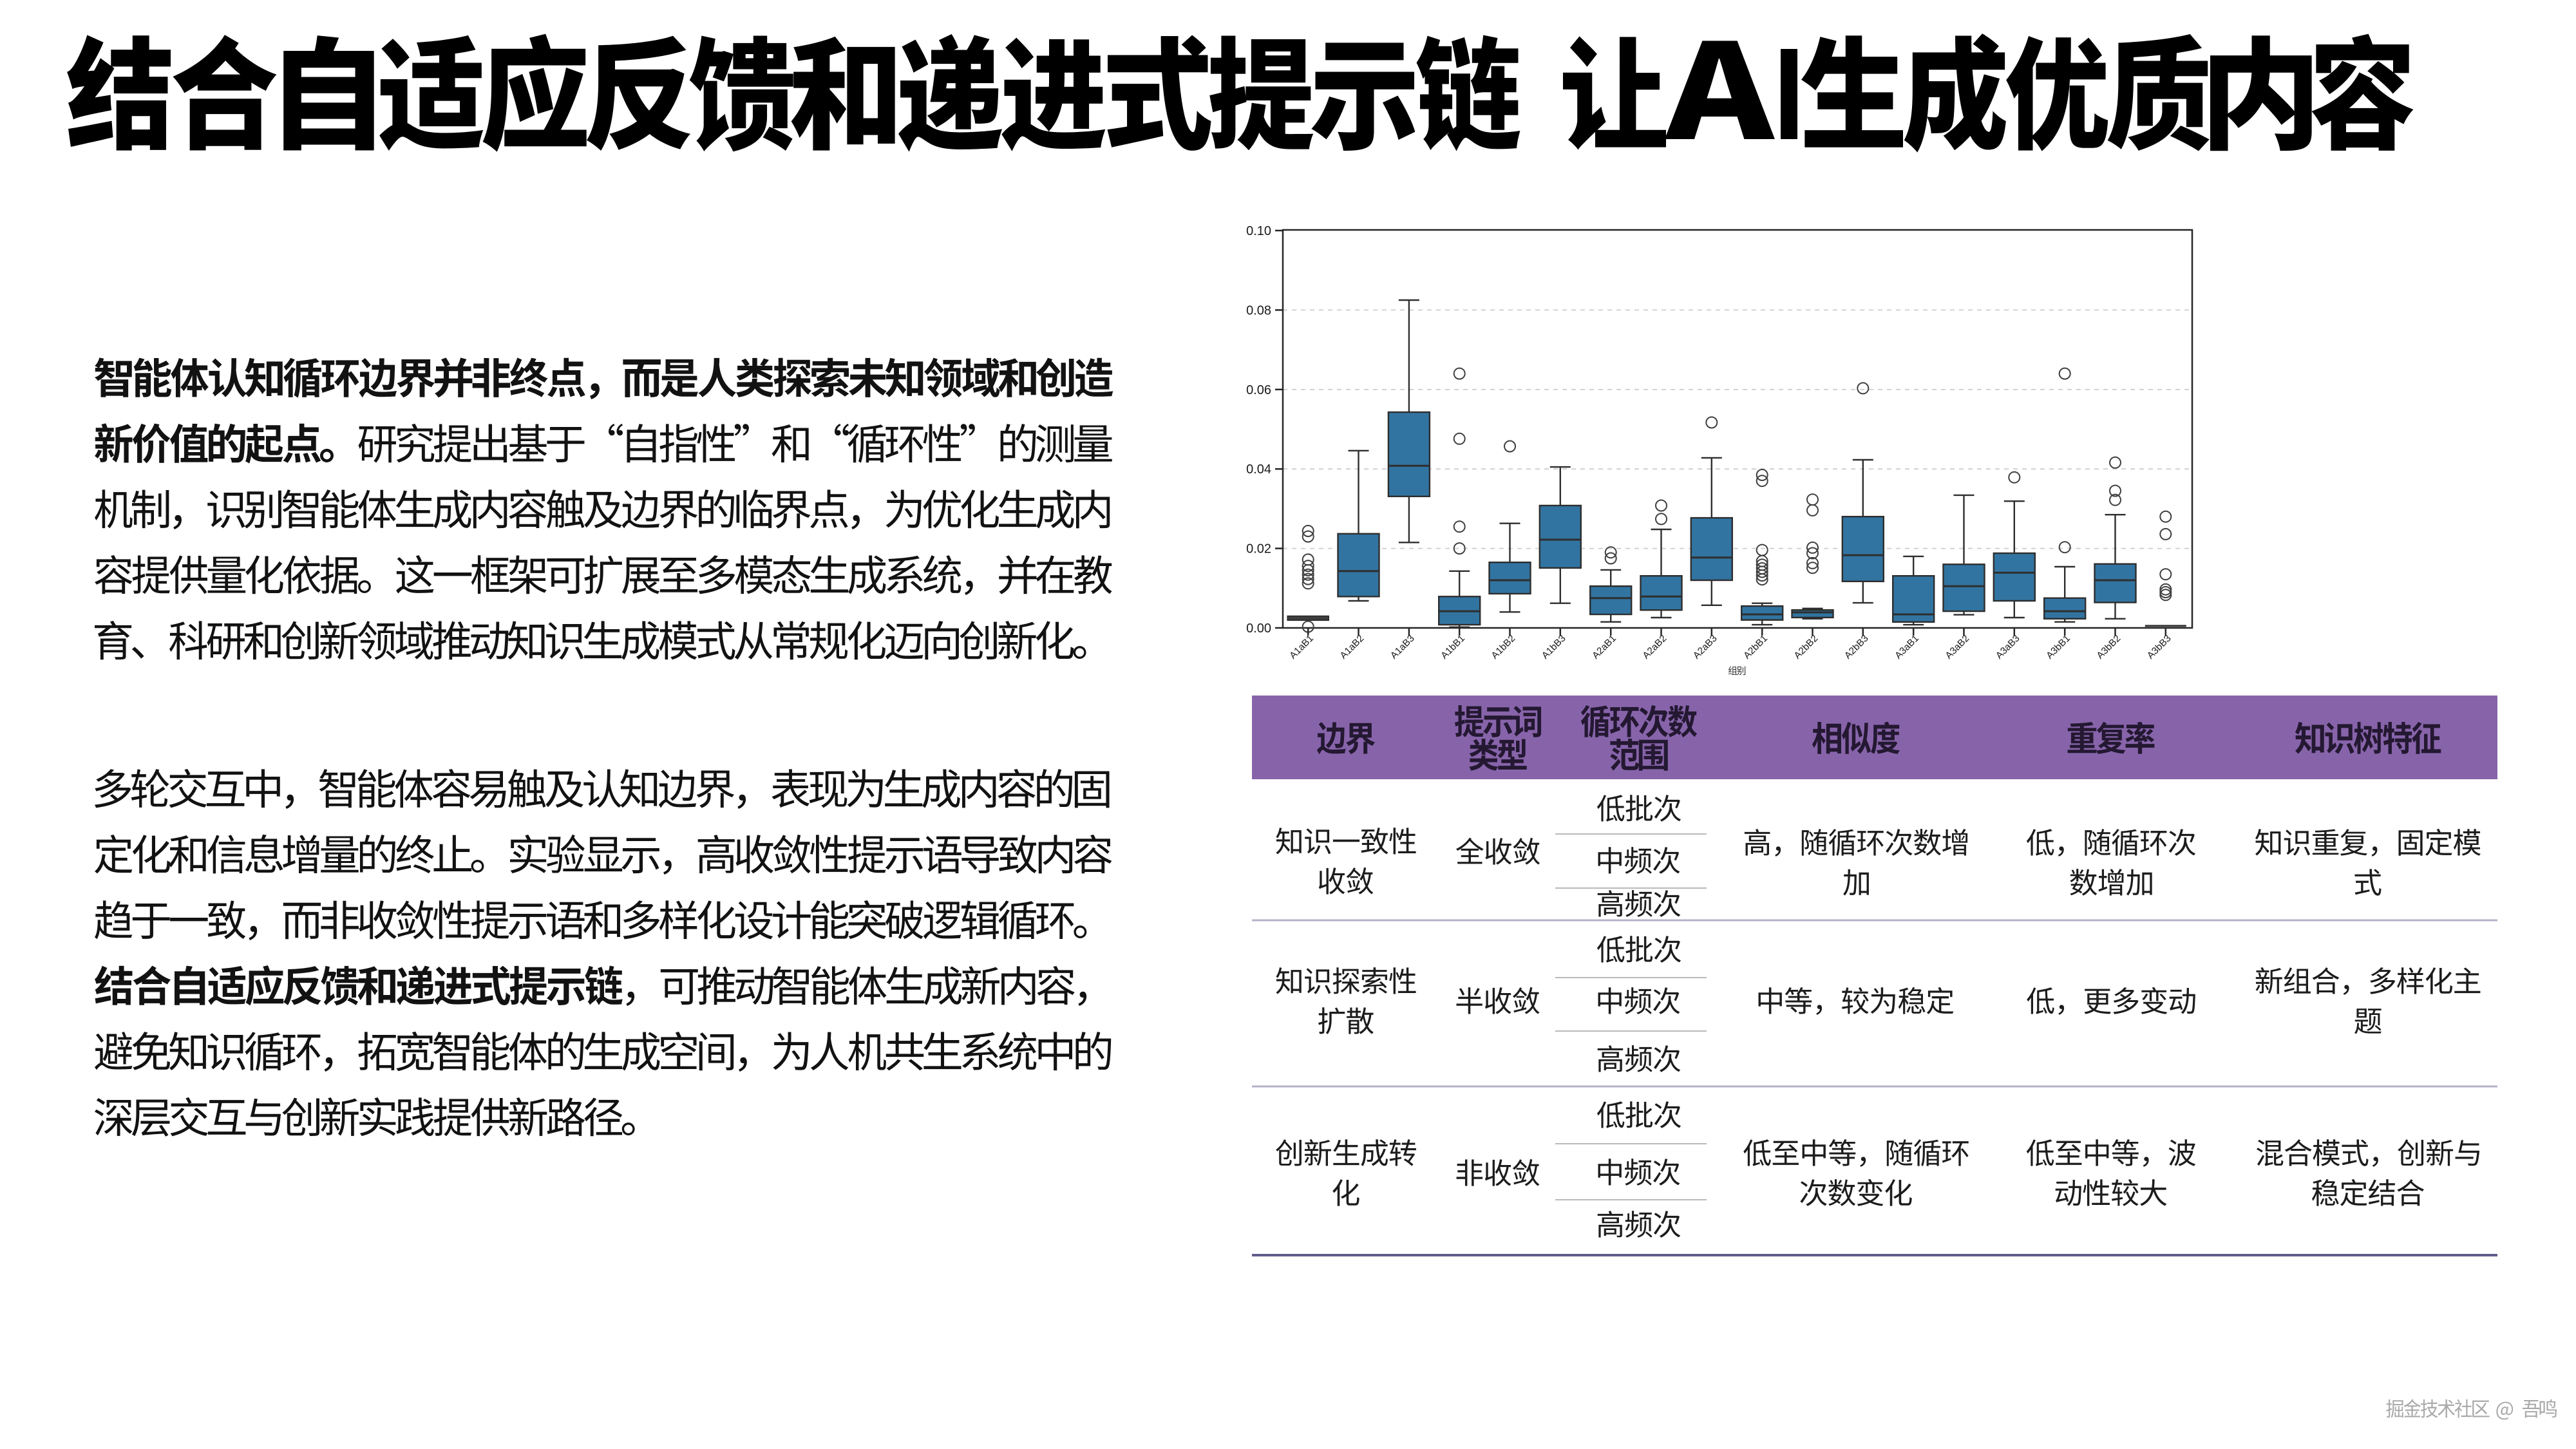 Image resolution: width=2576 pixels, height=1449 pixels. I want to click on svg-text: 0.00, so click(1258, 628).